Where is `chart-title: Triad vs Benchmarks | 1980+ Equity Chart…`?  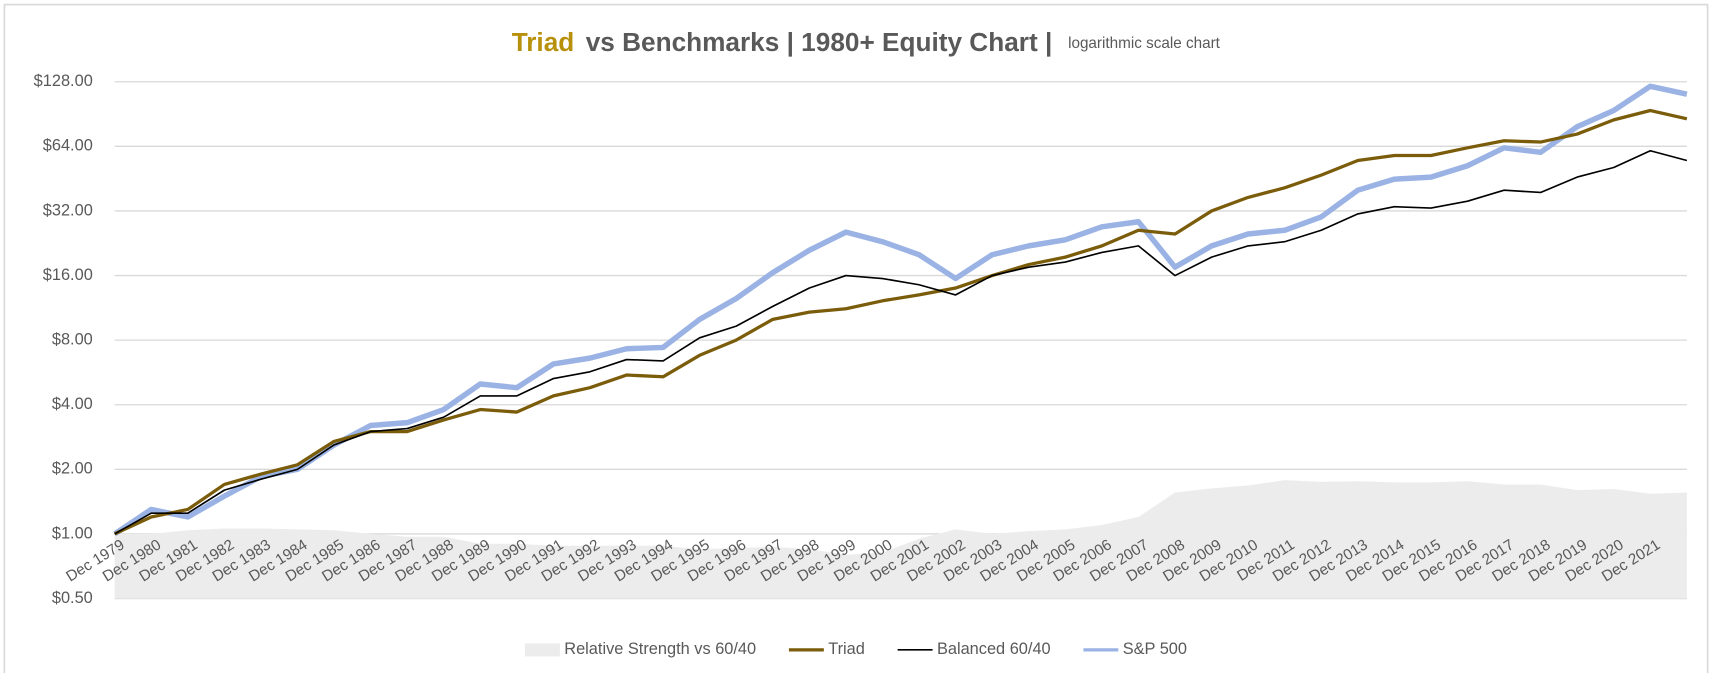
chart-title: Triad vs Benchmarks | 1980+ Equity Chart… is located at coordinates (866, 42).